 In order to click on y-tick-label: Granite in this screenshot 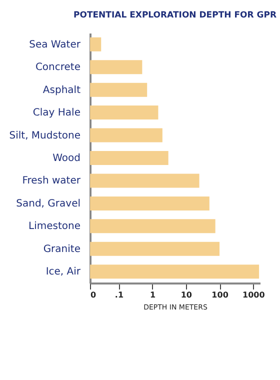, I will do `click(61, 249)`.